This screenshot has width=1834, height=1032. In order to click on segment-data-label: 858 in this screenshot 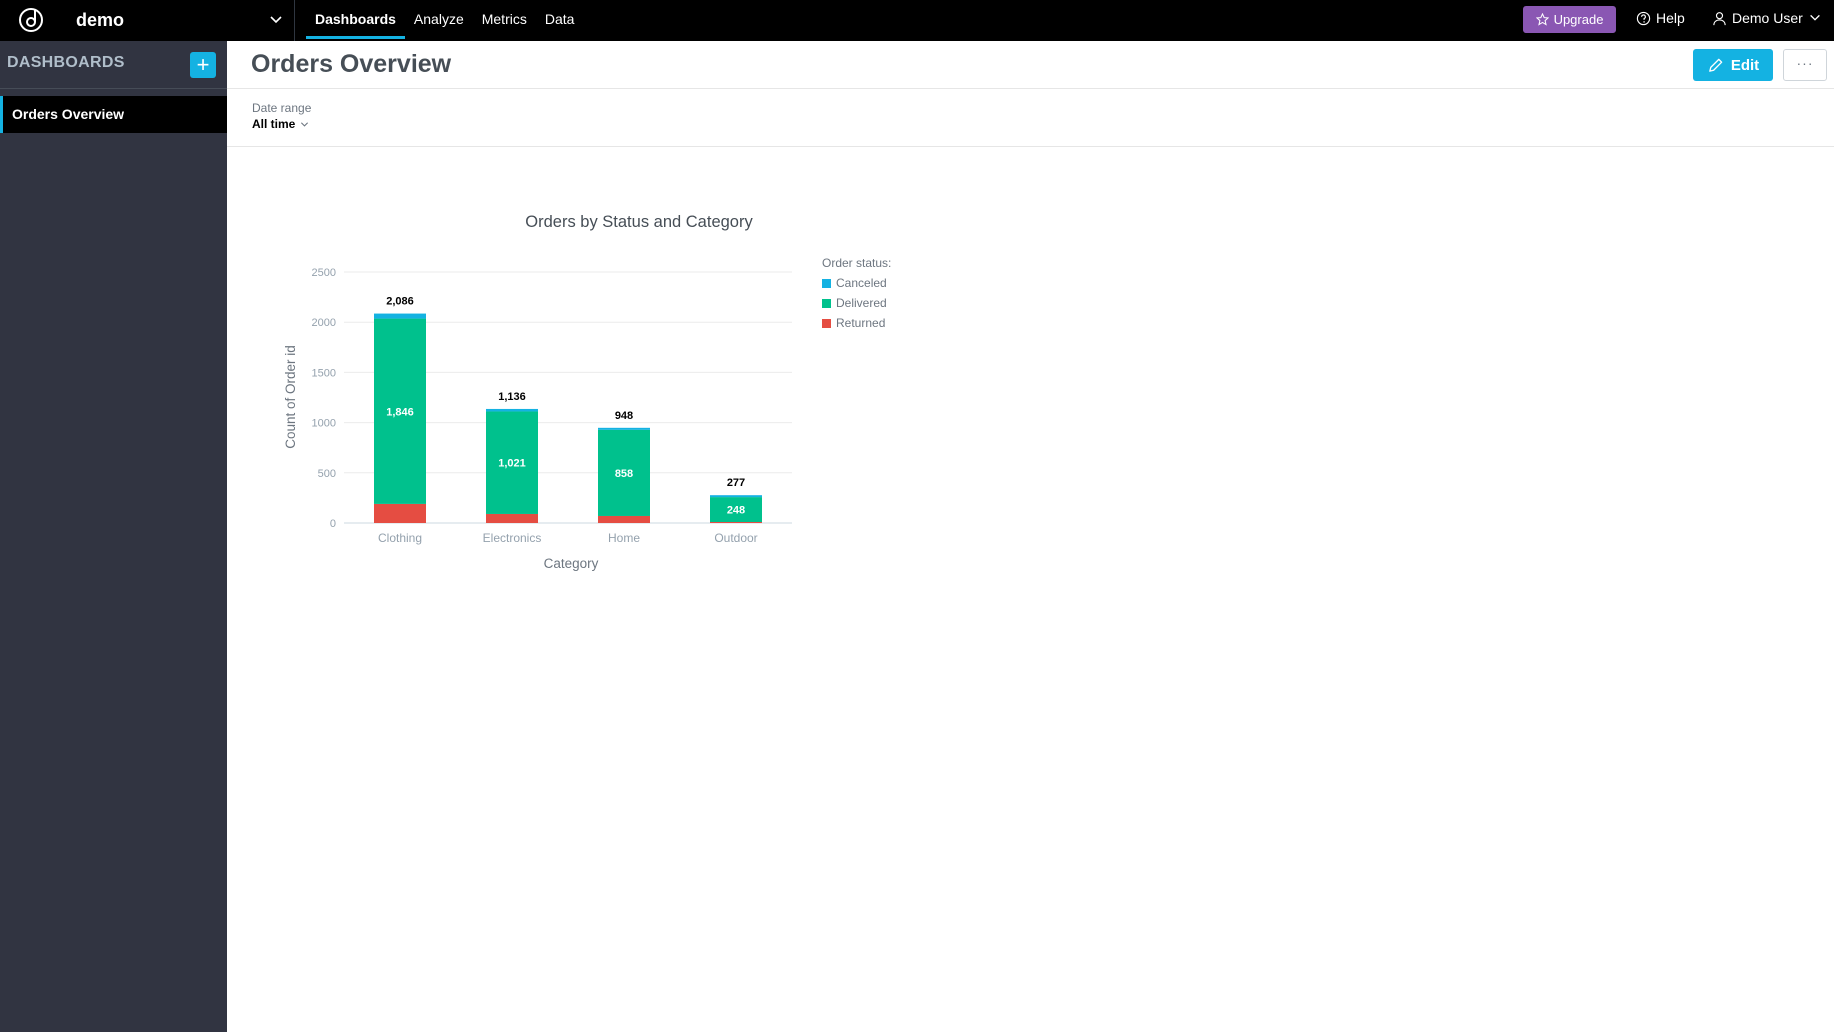, I will do `click(624, 474)`.